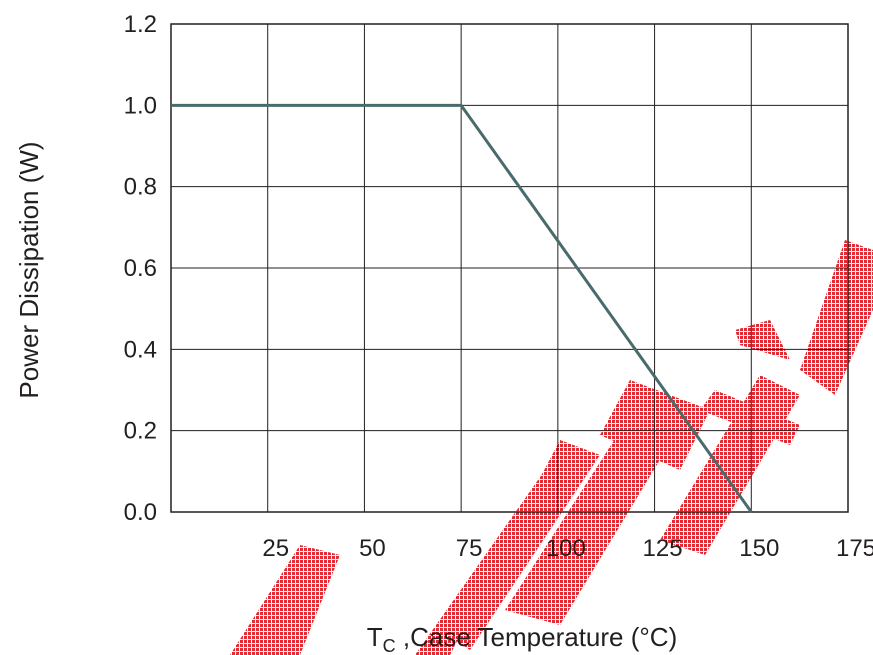  I want to click on x-axis-title-rest: ,Case Temperature (°C), so click(537, 637).